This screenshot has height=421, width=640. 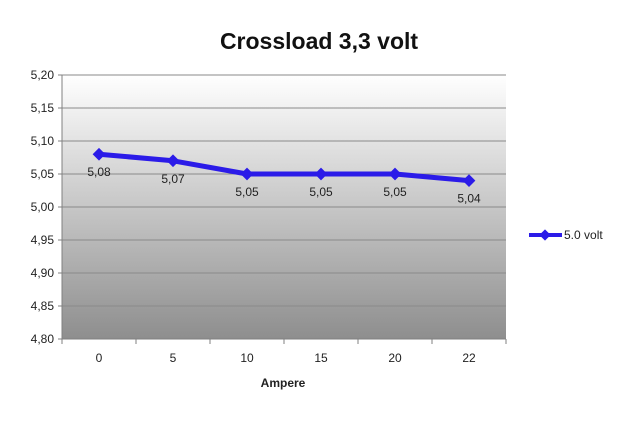 What do you see at coordinates (173, 358) in the screenshot?
I see `x-tick-label: 5` at bounding box center [173, 358].